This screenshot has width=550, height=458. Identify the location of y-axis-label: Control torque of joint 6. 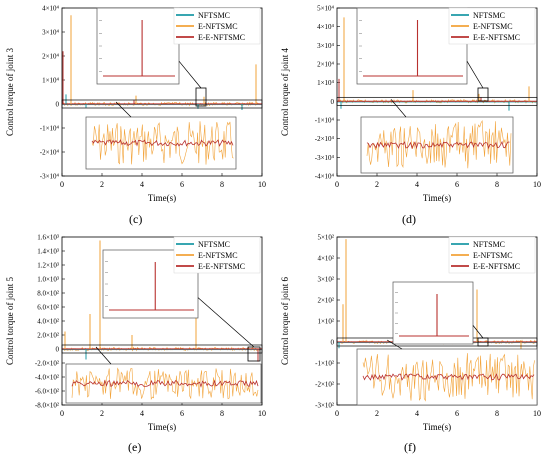
(285, 321).